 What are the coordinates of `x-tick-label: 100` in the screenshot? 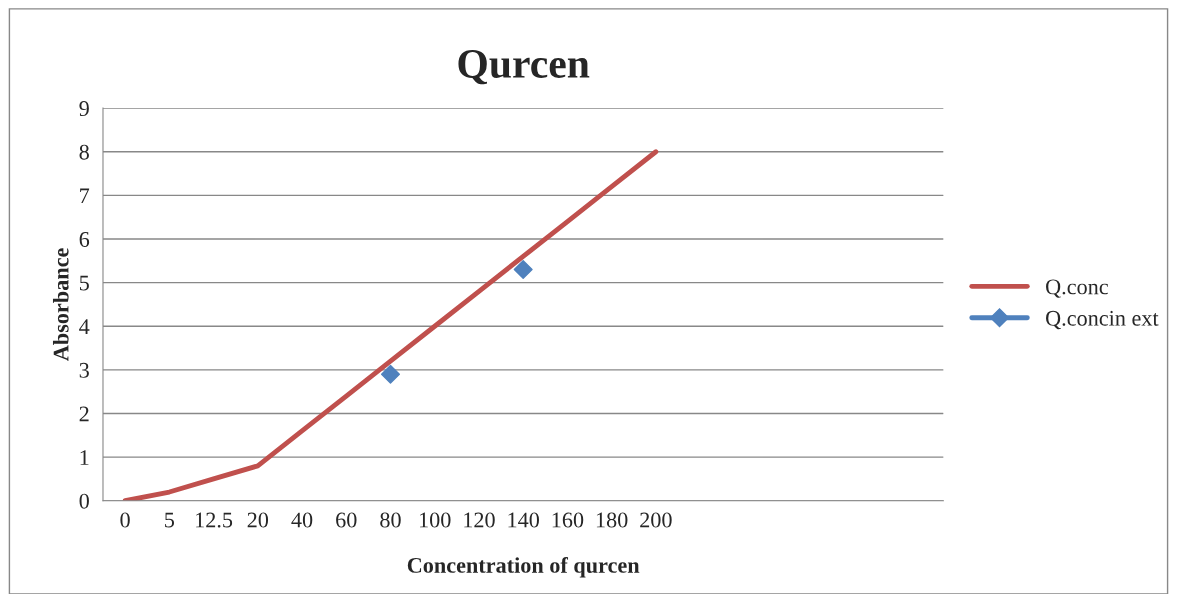 It's located at (435, 520).